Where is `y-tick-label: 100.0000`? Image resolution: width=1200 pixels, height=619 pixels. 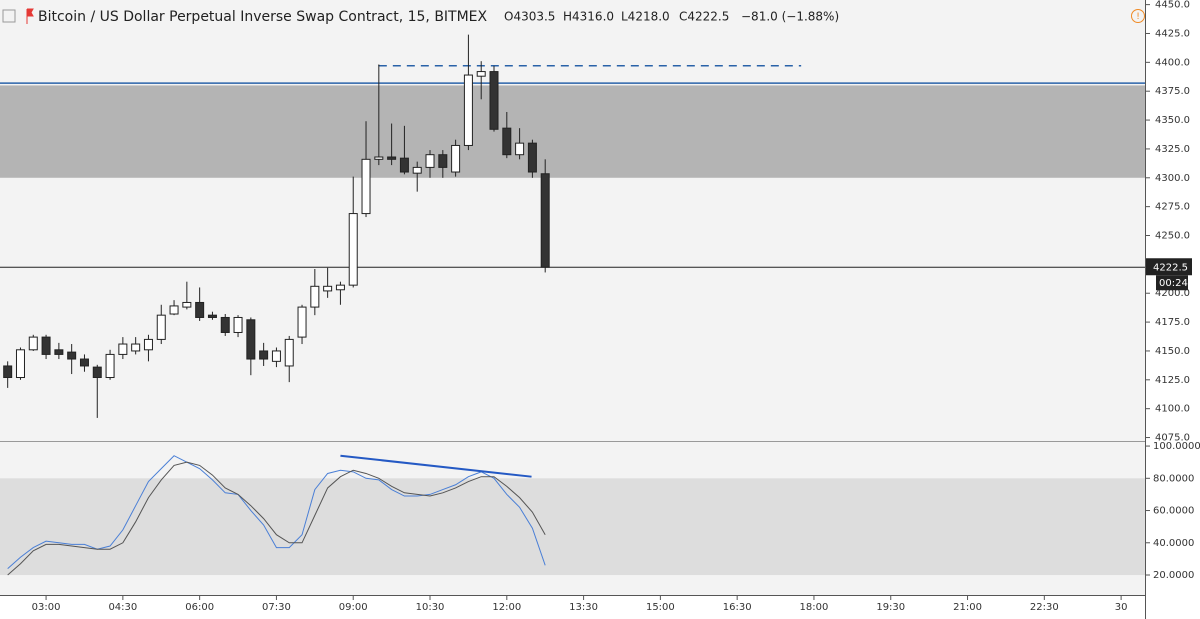 y-tick-label: 100.0000 is located at coordinates (1176, 446).